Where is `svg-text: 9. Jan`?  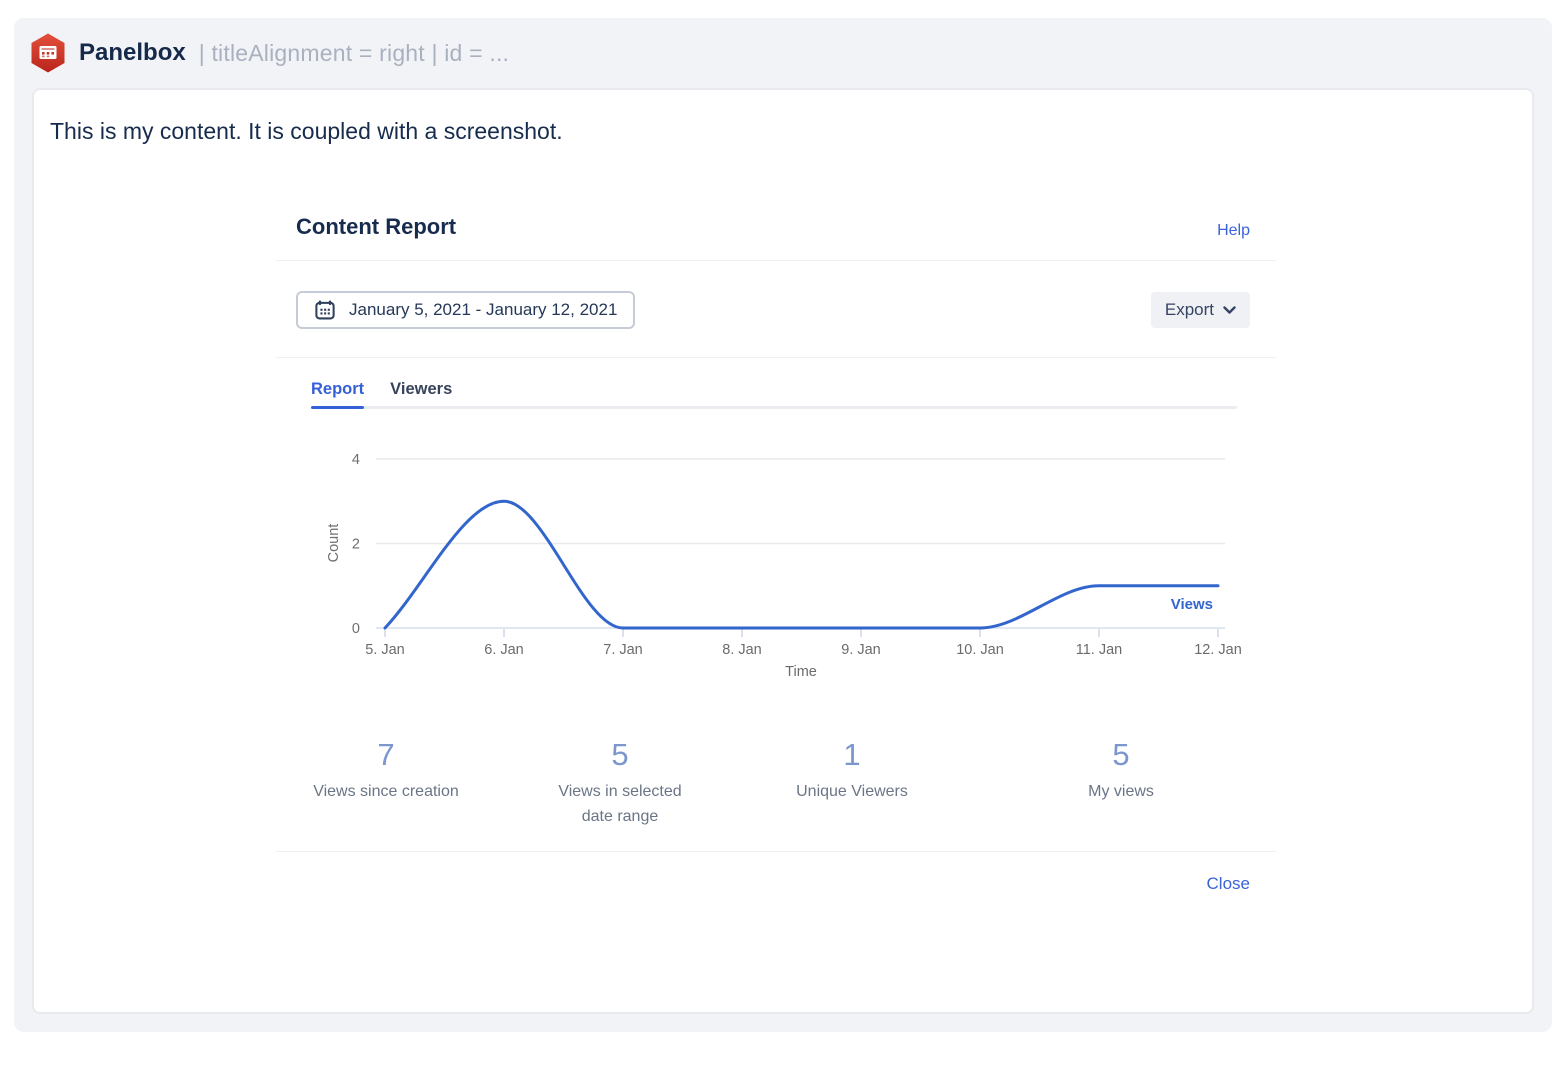
svg-text: 9. Jan is located at coordinates (861, 650).